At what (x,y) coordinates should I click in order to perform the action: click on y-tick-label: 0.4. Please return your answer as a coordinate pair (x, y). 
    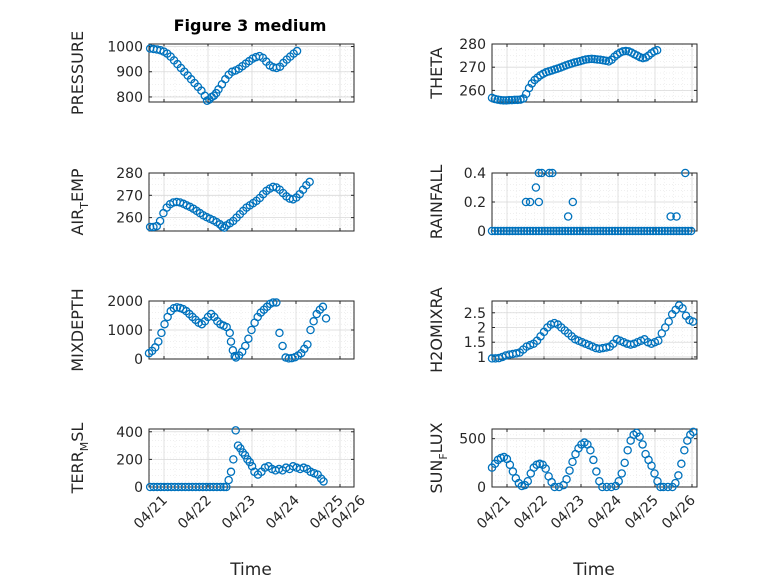
    Looking at the image, I should click on (475, 174).